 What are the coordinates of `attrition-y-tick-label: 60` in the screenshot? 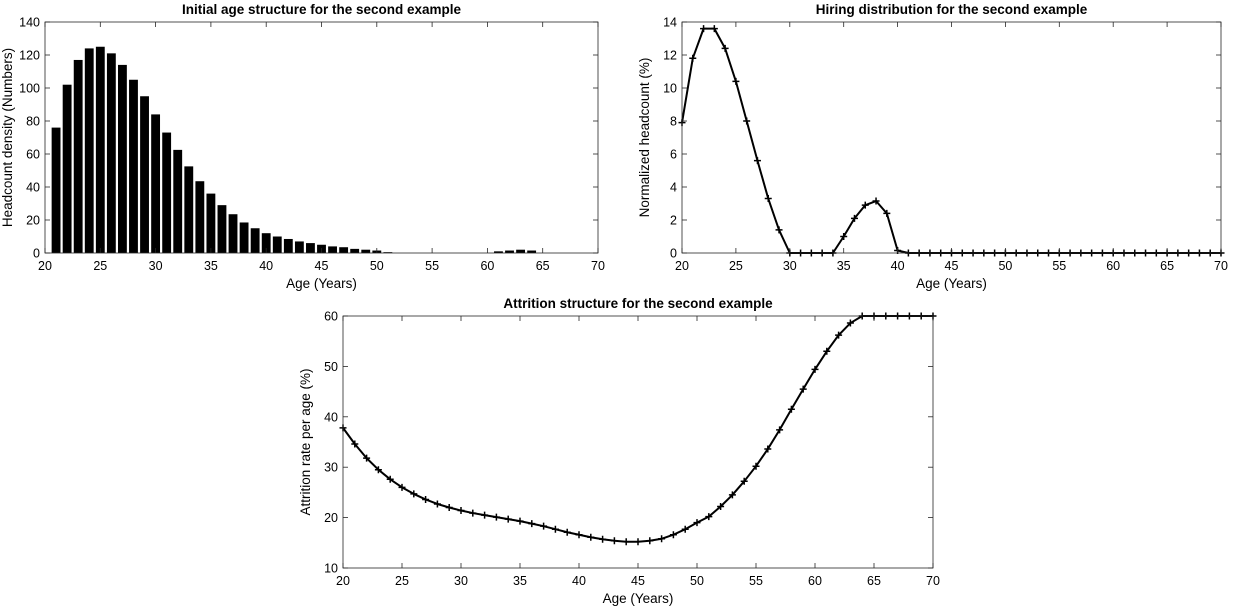 It's located at (331, 317).